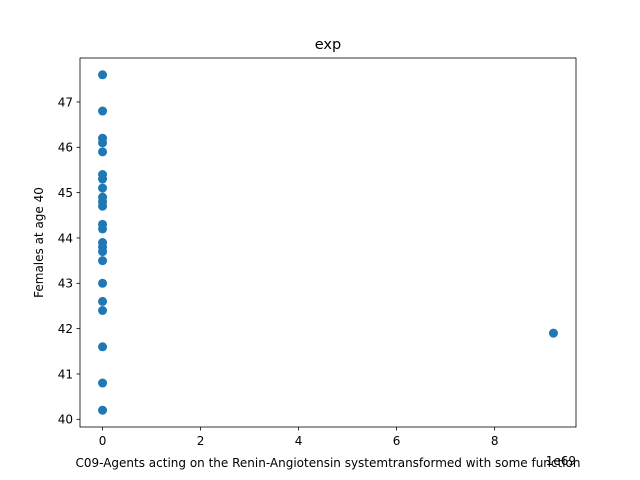 The image size is (640, 480). I want to click on y-ticks: 40 41 42 43 44 45 46 47, so click(69, 261).